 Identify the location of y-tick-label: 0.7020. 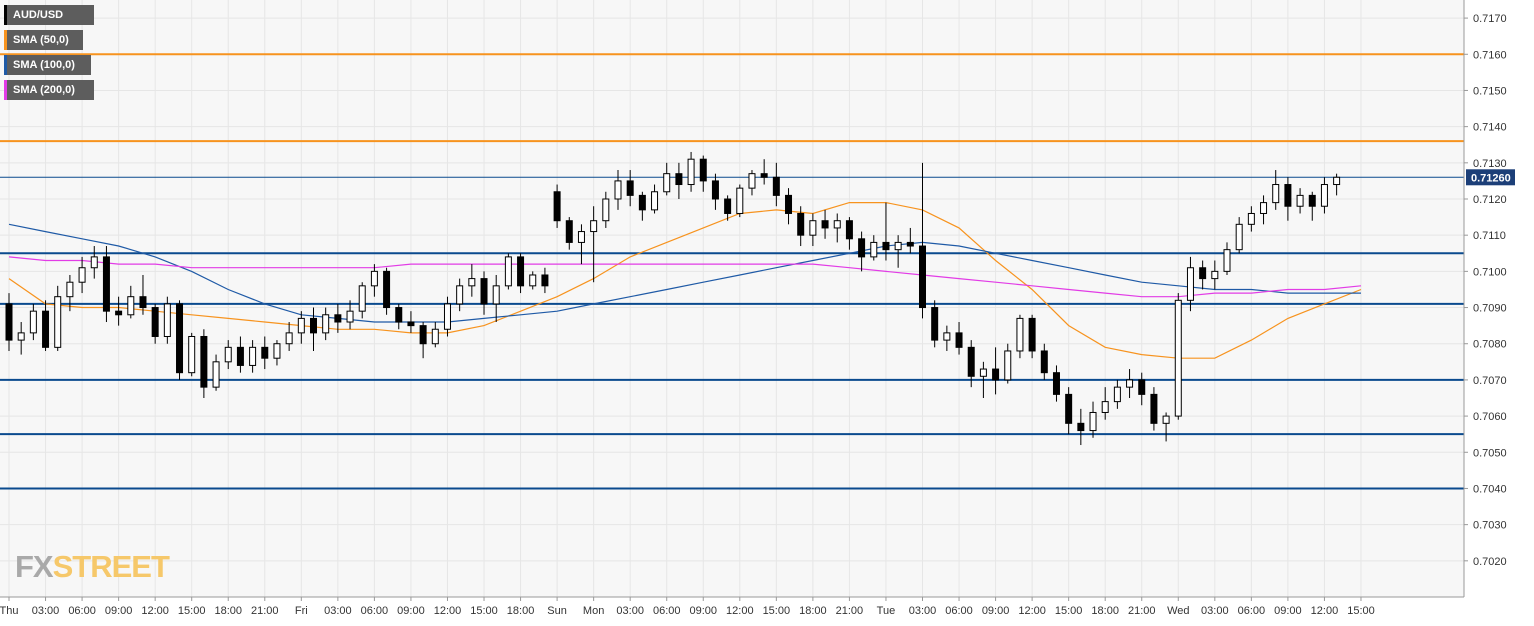
(1490, 562).